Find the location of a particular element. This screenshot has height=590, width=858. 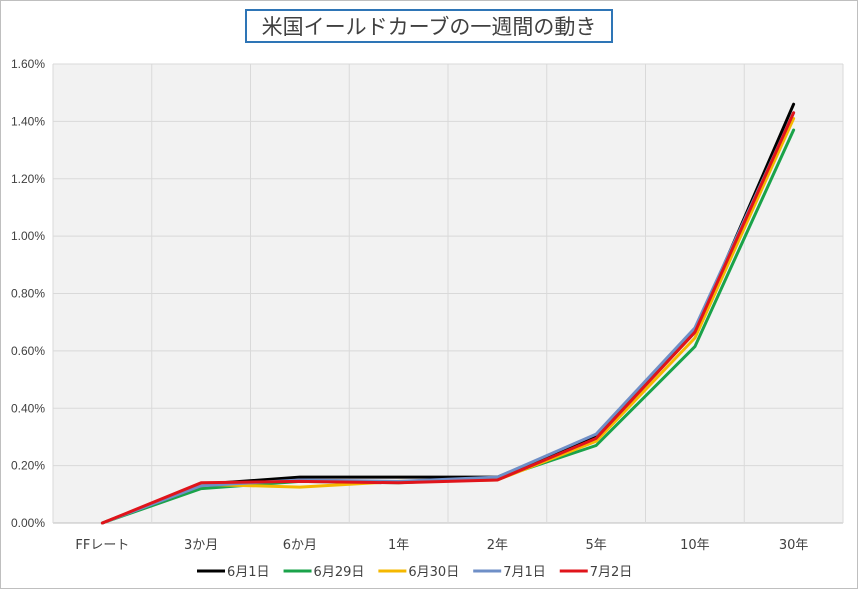

legend-label: 7月2日 is located at coordinates (611, 572).